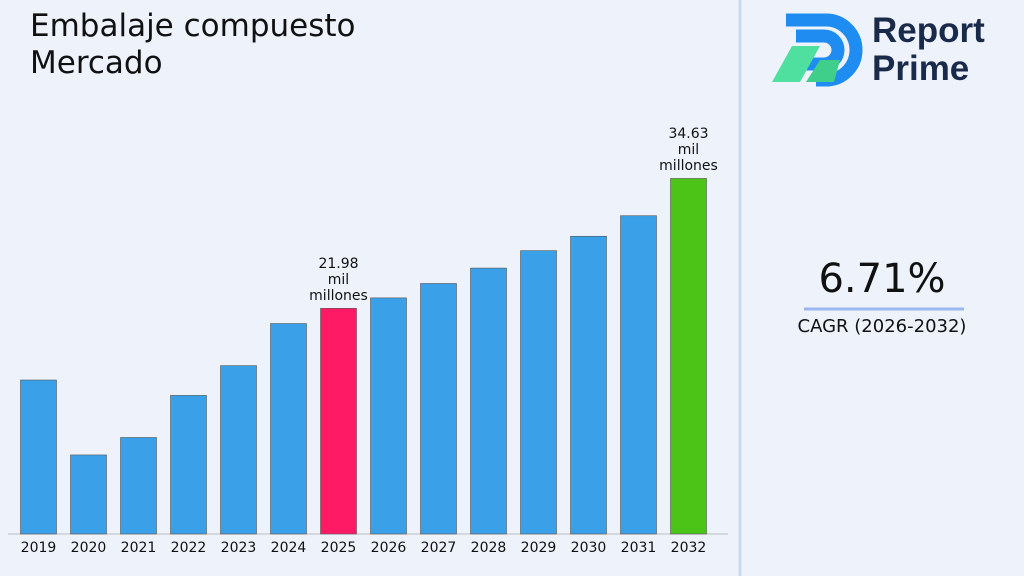  I want to click on cagr-value: 6.71%, so click(882, 279).